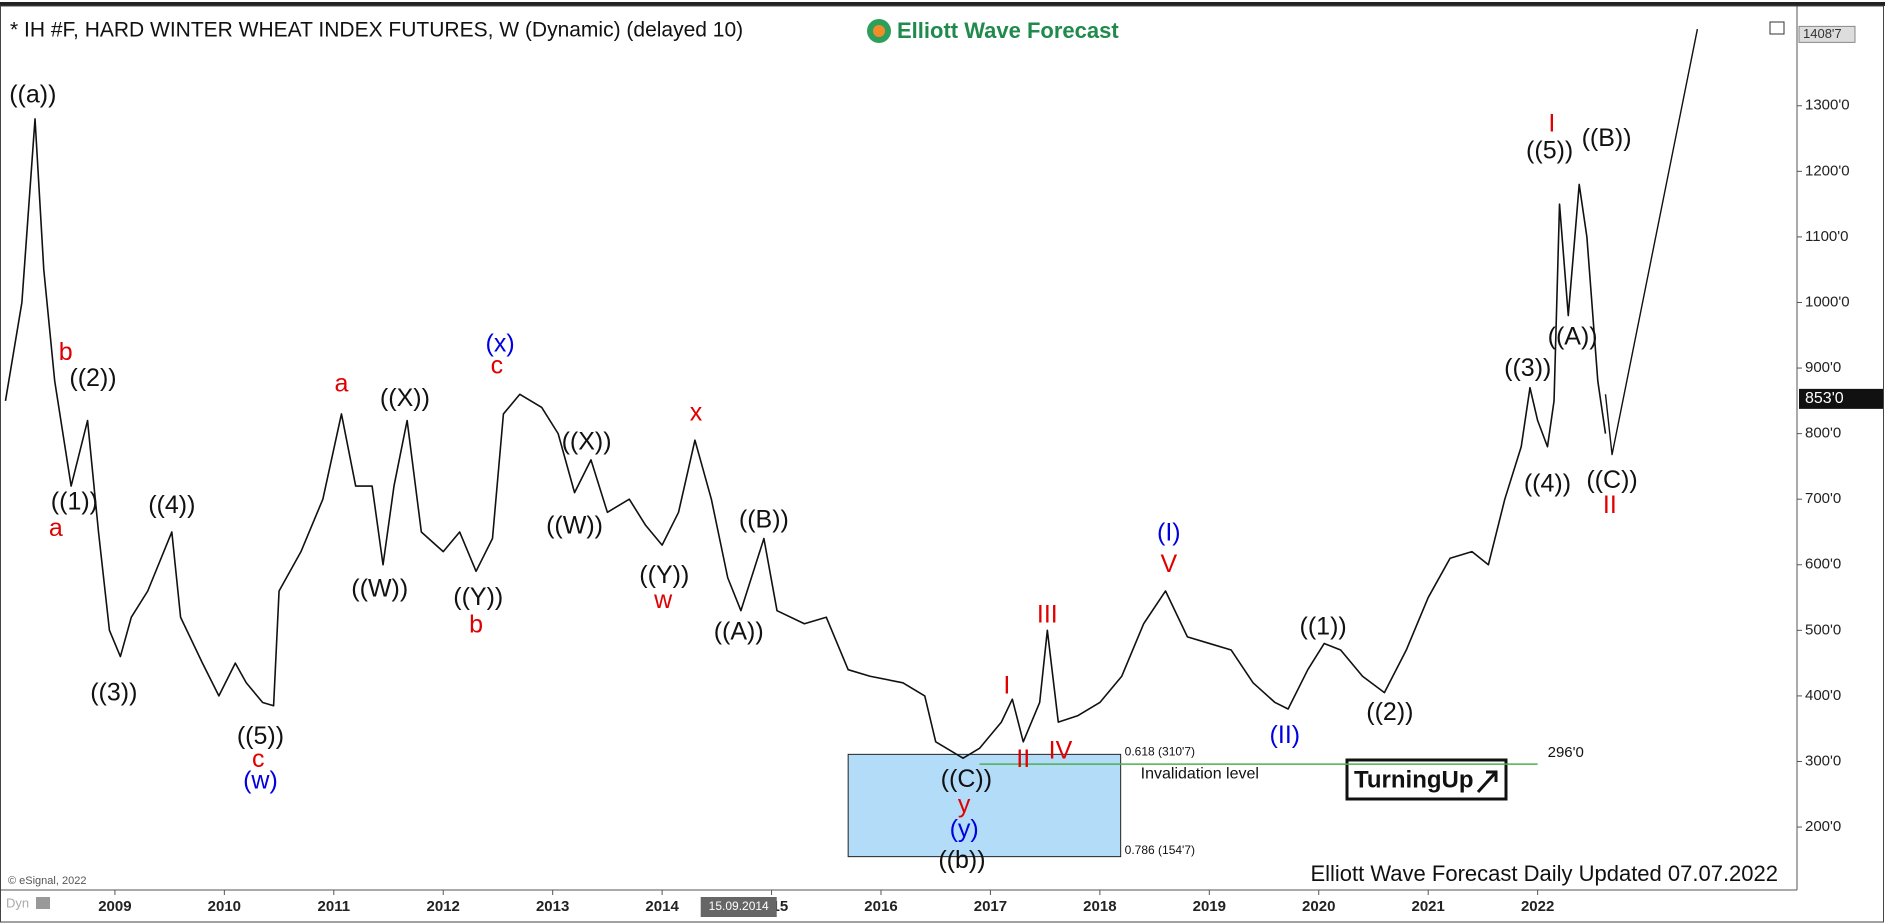 The width and height of the screenshot is (1885, 923). I want to click on wave-label: ((b)), so click(961, 860).